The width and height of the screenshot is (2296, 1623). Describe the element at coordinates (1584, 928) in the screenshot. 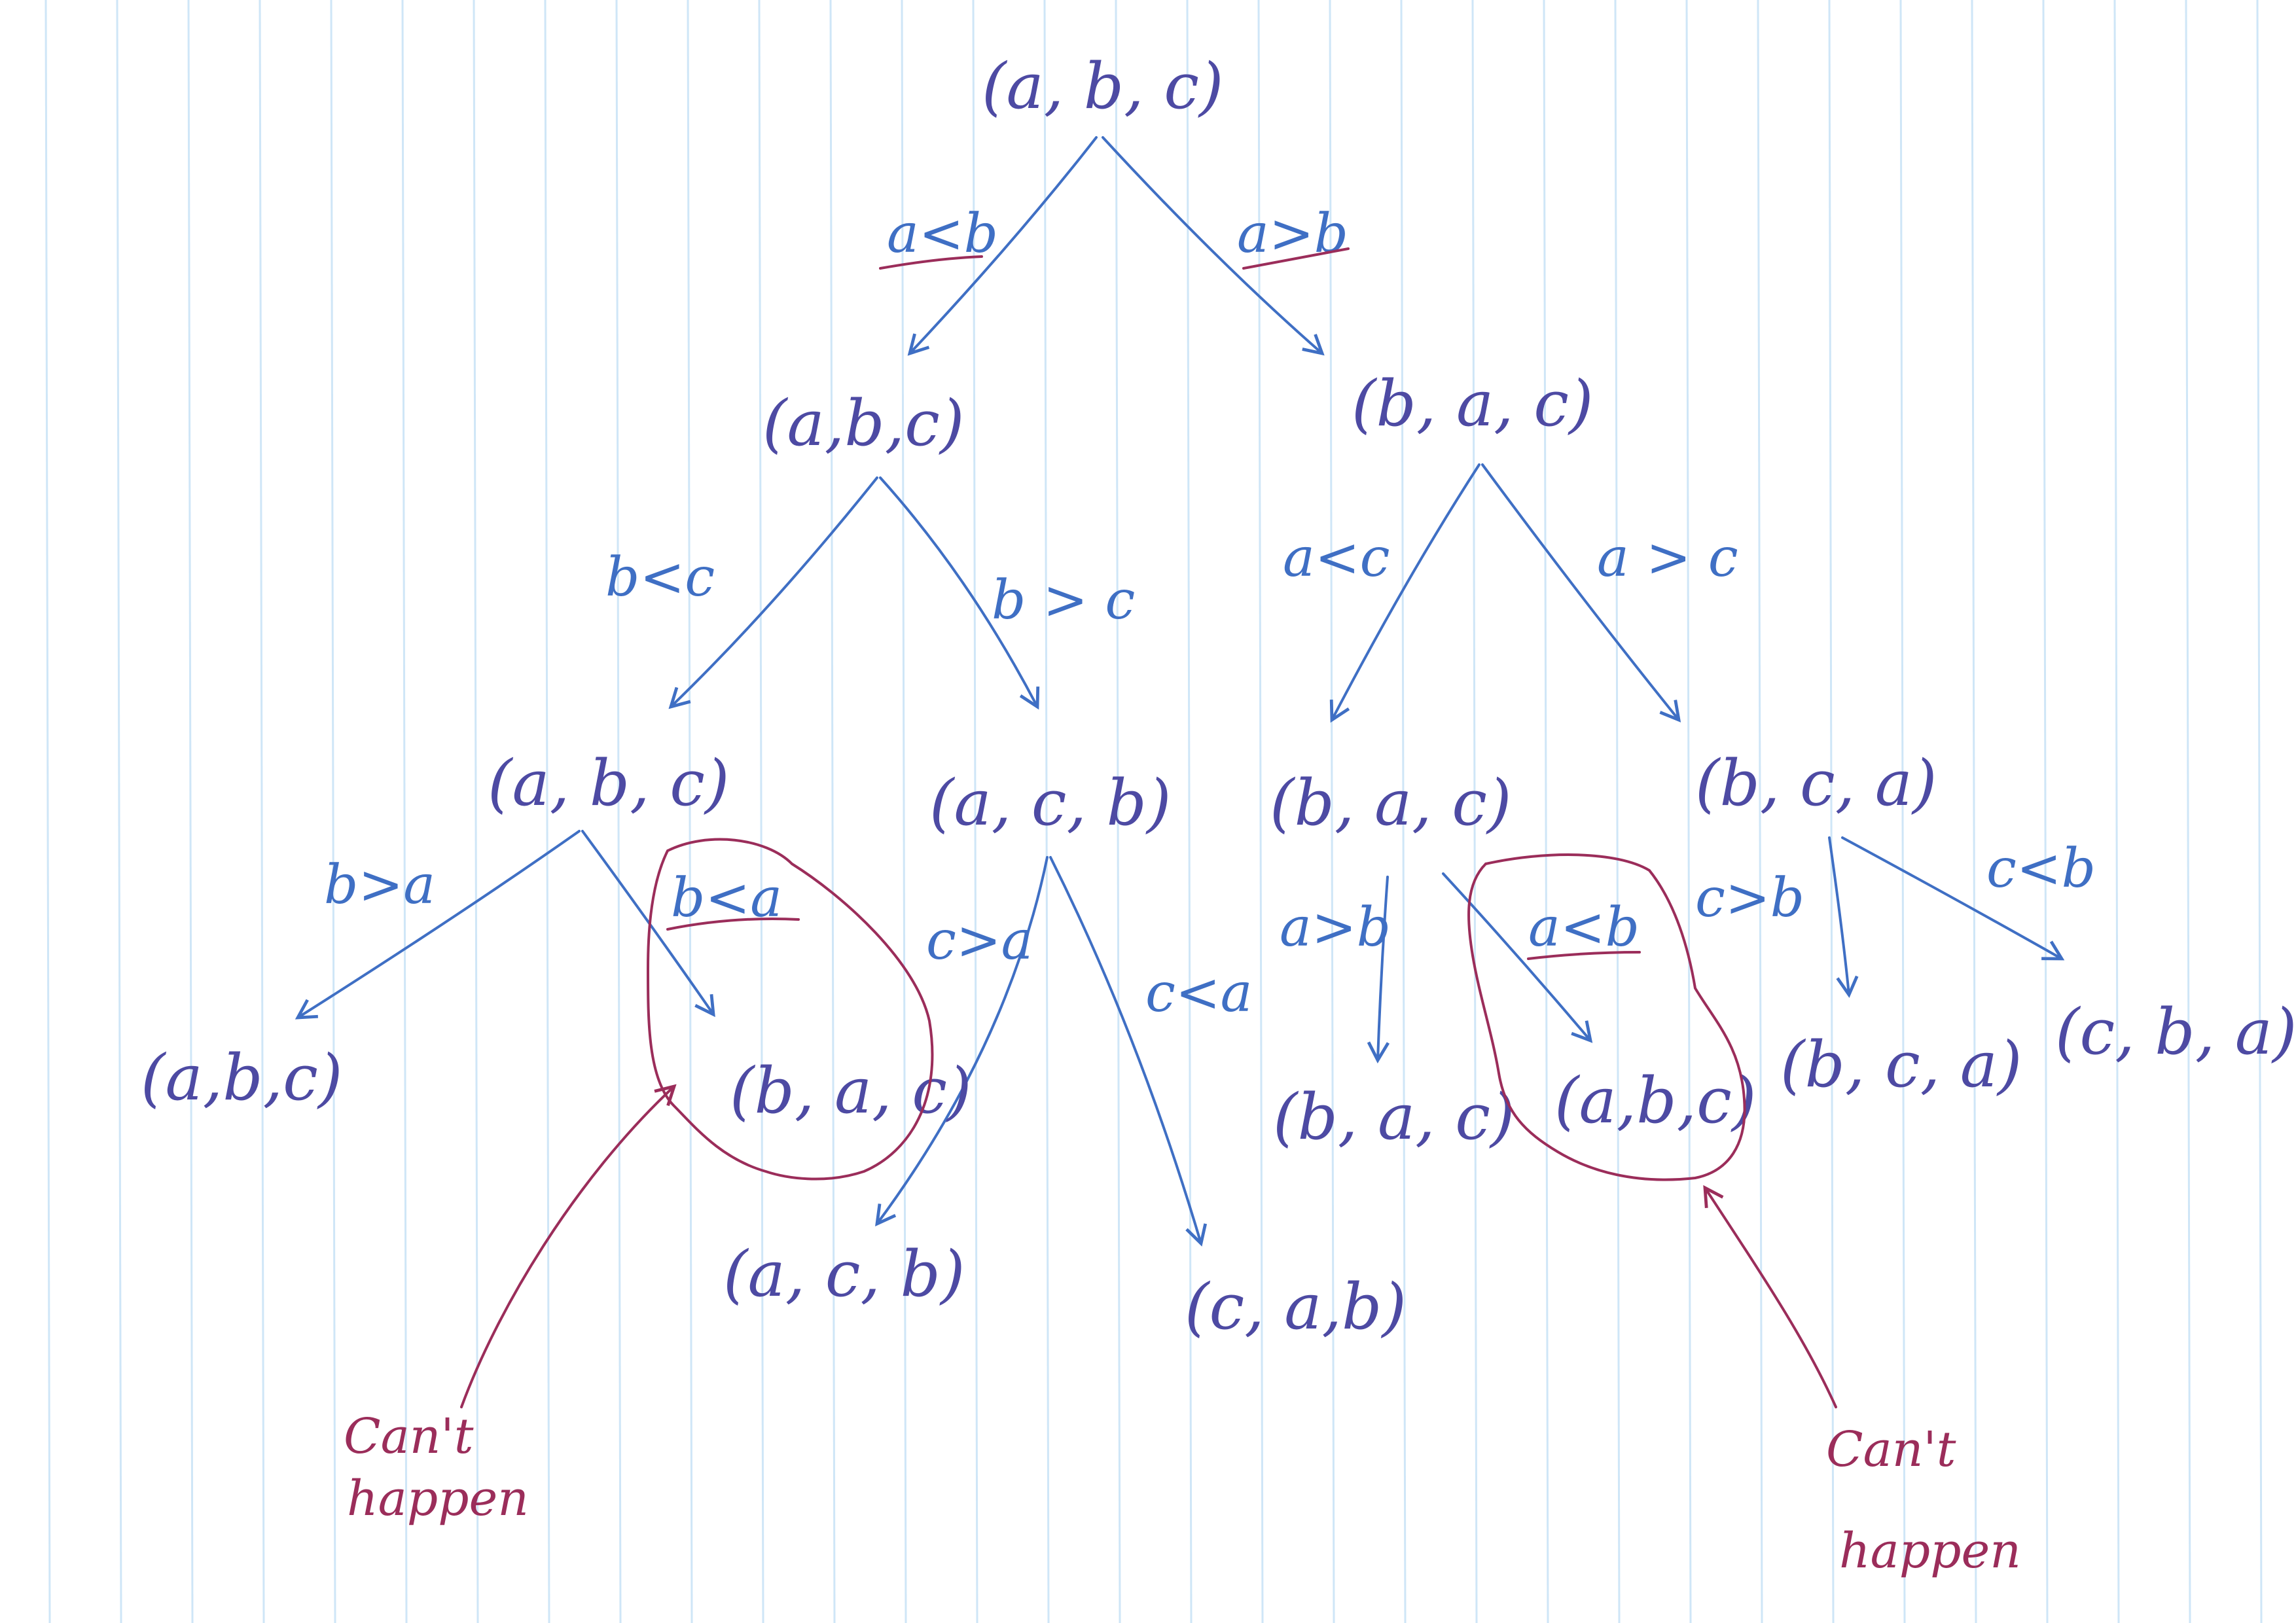

I see `cond-rl-right: a<b` at that location.